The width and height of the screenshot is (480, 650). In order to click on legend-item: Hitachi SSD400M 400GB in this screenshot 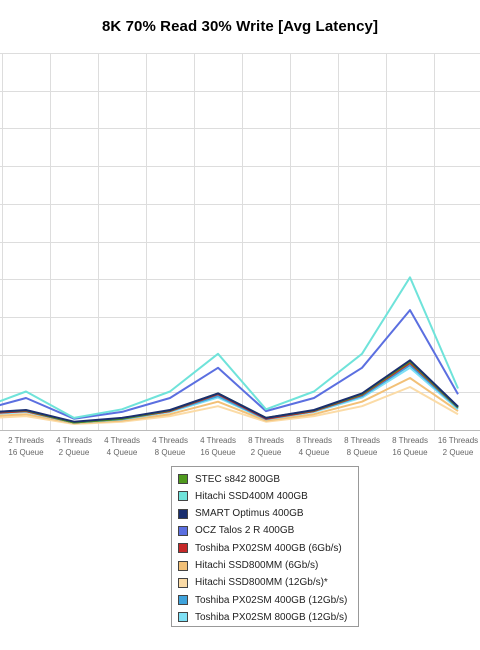, I will do `click(243, 496)`.